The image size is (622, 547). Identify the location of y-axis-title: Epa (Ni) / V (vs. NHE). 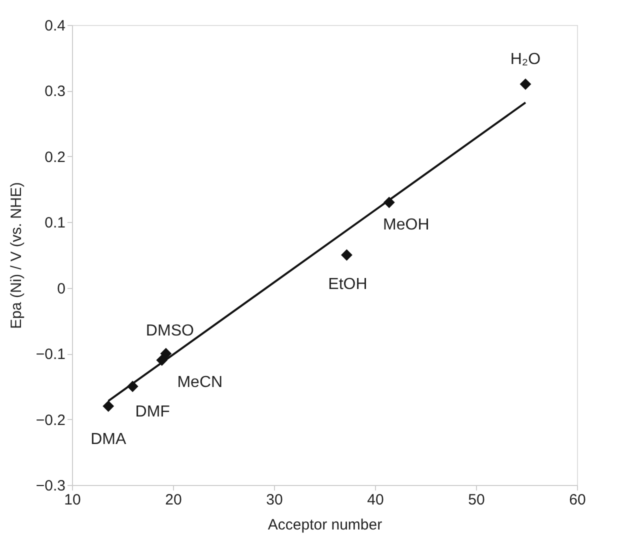
(16, 255).